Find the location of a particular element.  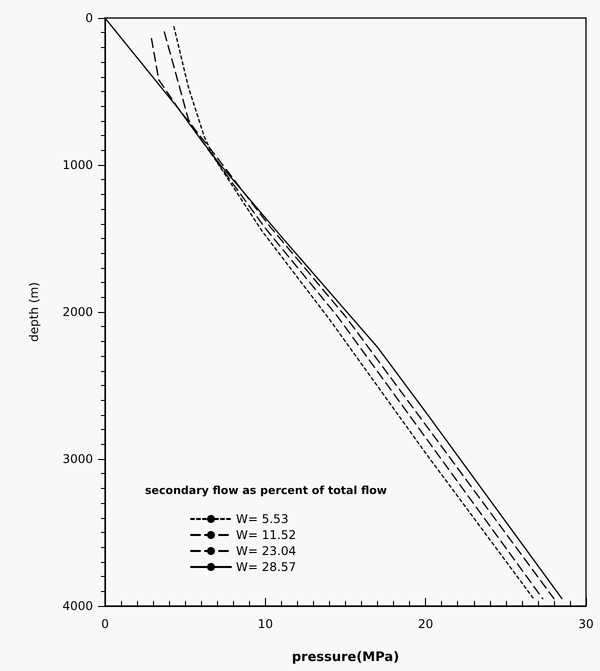

y-tick-label: 0 is located at coordinates (89, 18).